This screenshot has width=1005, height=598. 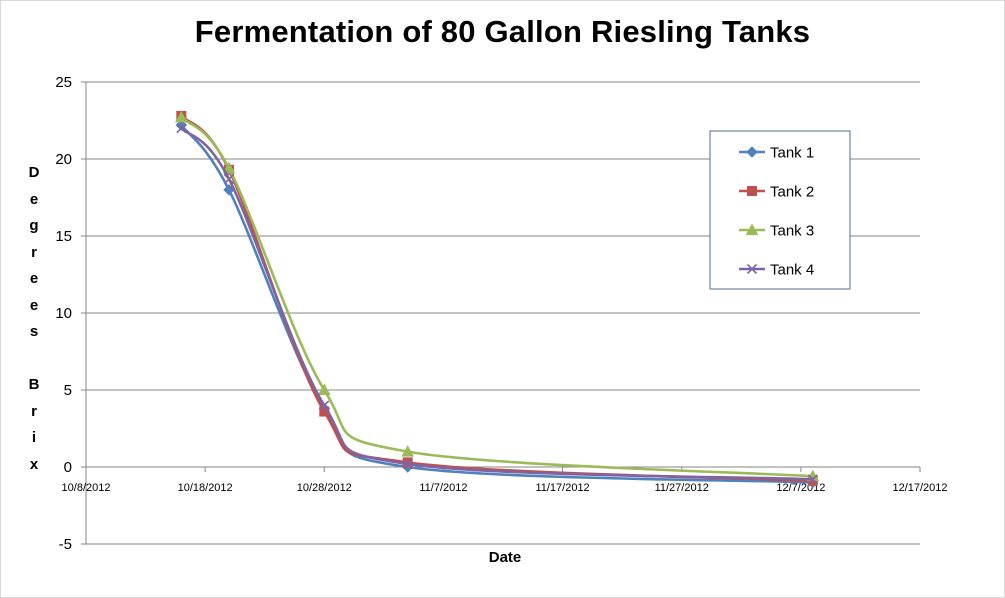 I want to click on x-tick-label: 11/7/2012, so click(x=443, y=488).